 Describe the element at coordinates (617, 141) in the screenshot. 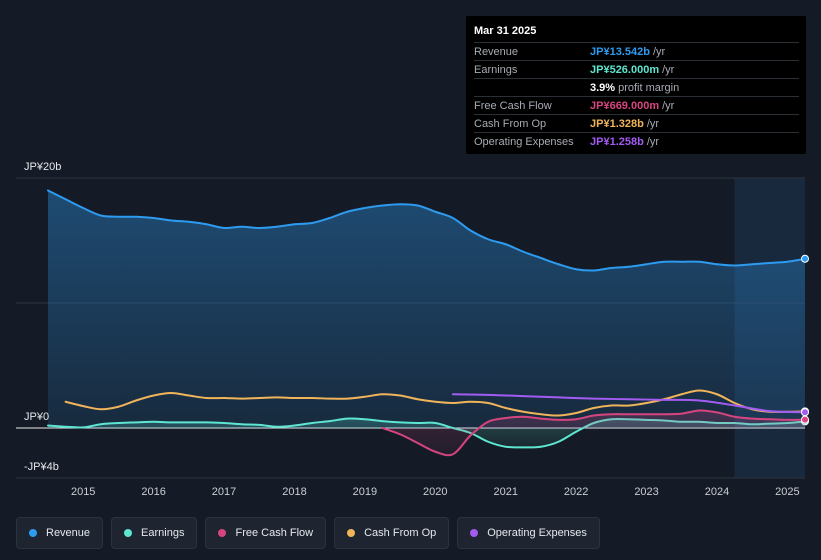

I see `tooltip-row-value: JP¥1.258b` at that location.